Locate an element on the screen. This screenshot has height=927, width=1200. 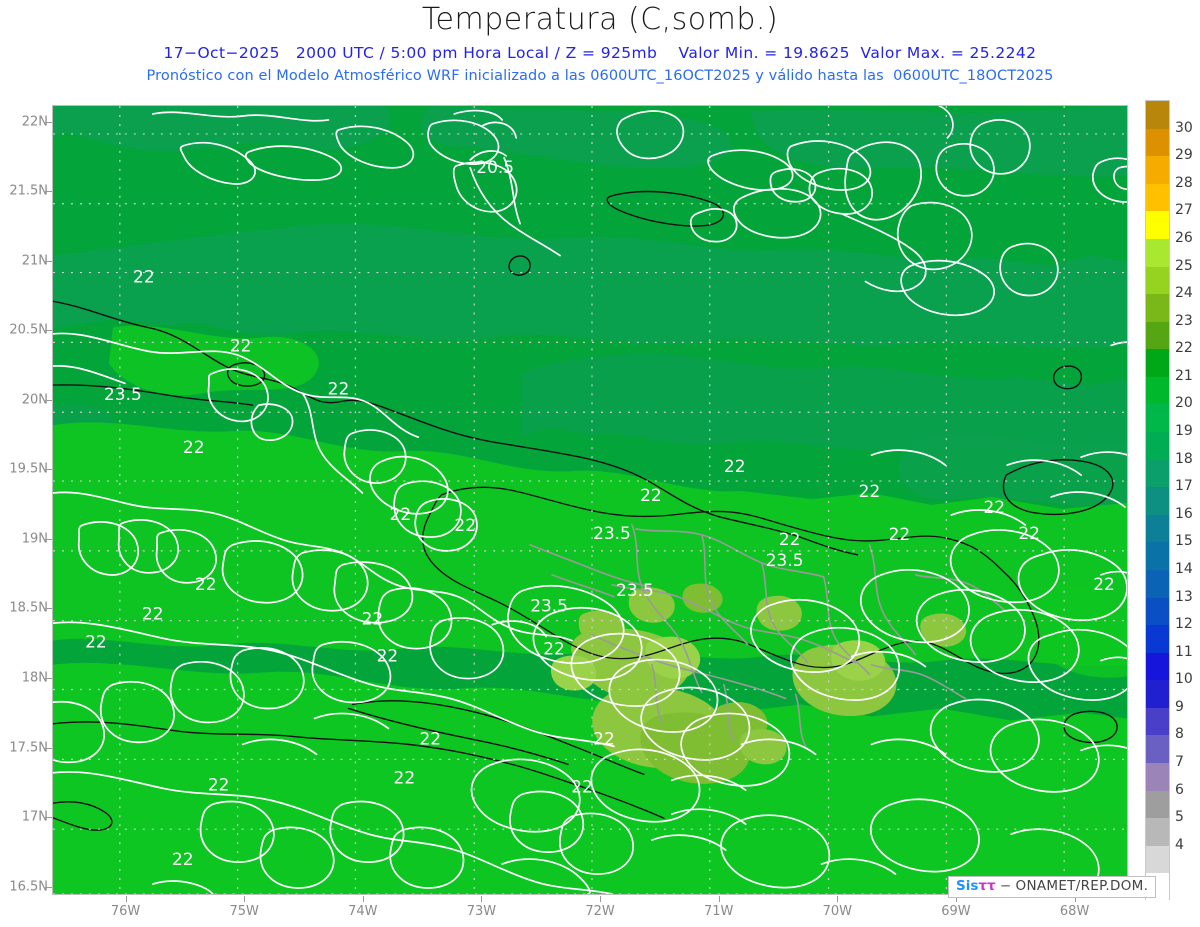
colorbar is located at coordinates (1157, 501).